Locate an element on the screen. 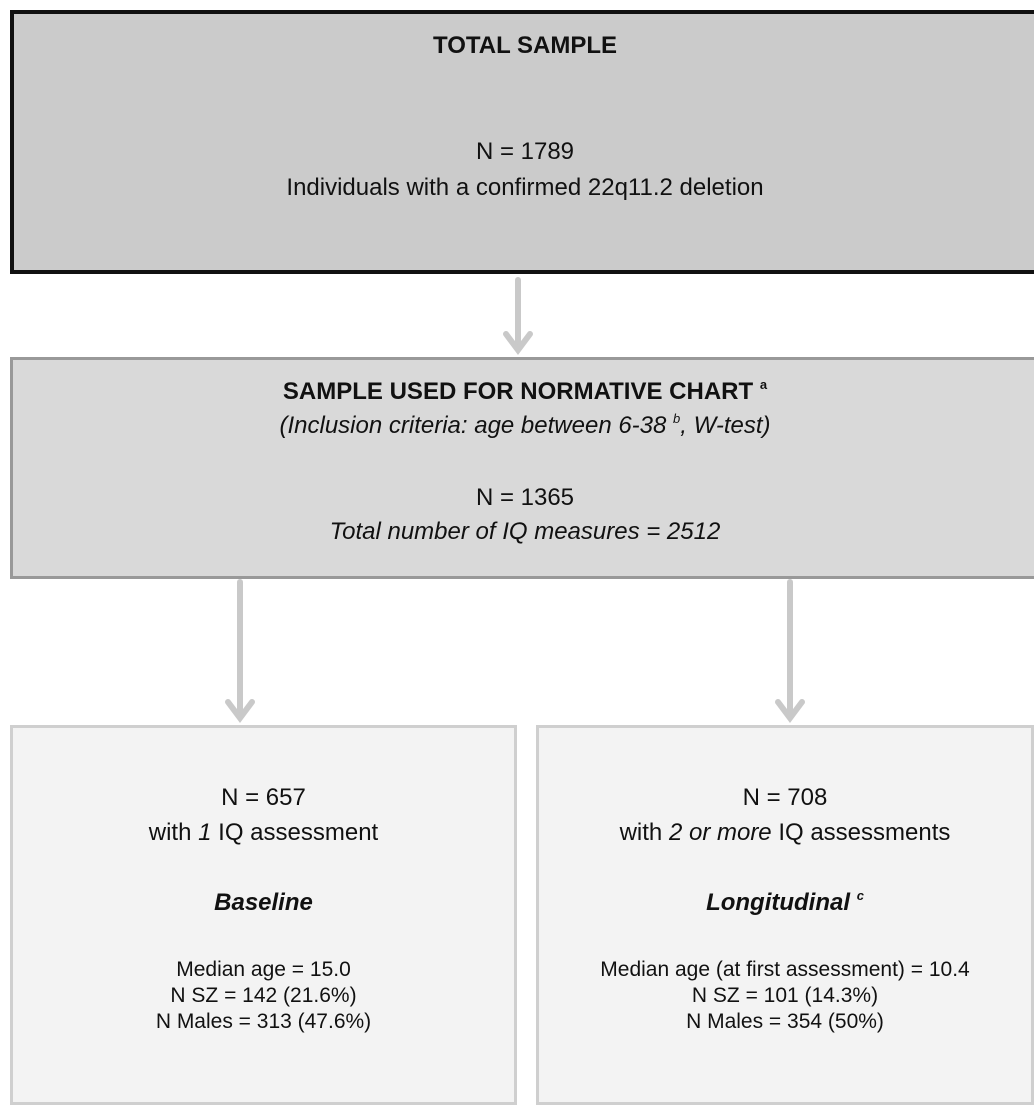 The height and width of the screenshot is (1105, 1034). text: IQ assessment is located at coordinates (298, 832).